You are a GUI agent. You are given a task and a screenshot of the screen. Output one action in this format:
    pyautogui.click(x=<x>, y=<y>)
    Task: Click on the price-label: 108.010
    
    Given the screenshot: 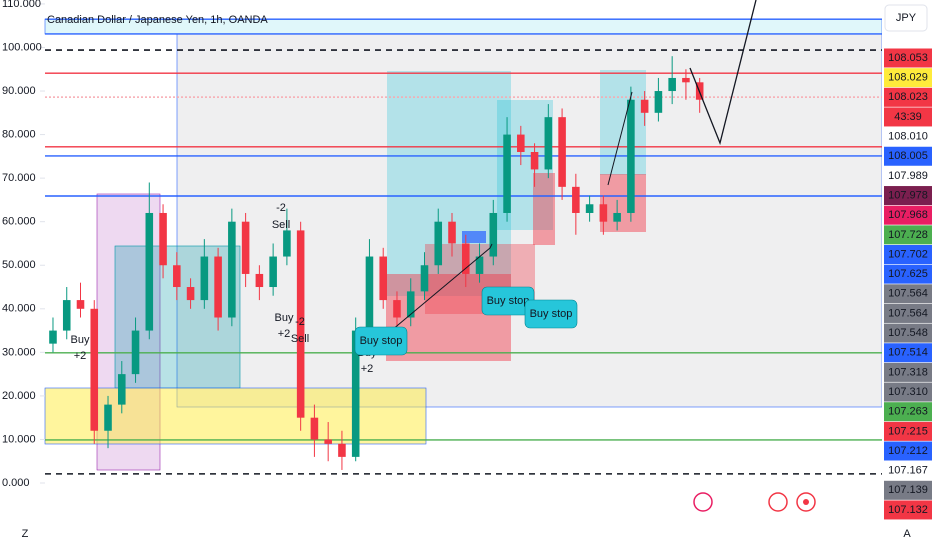 What is the action you would take?
    pyautogui.click(x=908, y=137)
    